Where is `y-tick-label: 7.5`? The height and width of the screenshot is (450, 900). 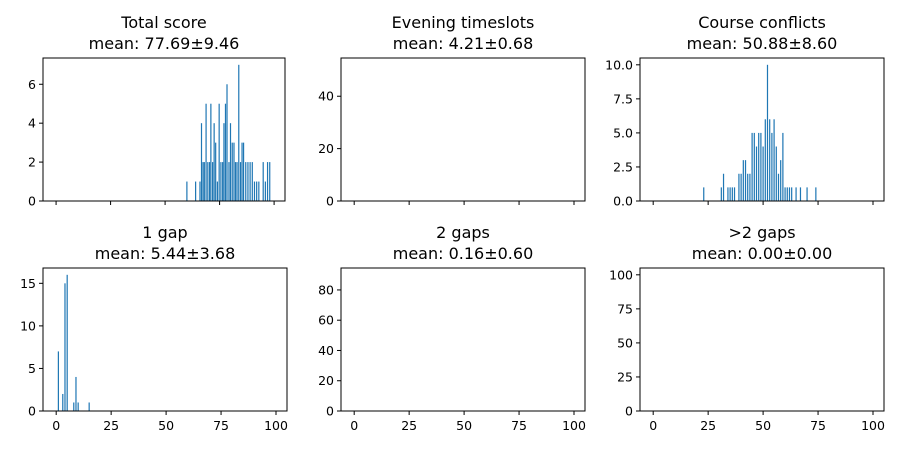 y-tick-label: 7.5 is located at coordinates (623, 98).